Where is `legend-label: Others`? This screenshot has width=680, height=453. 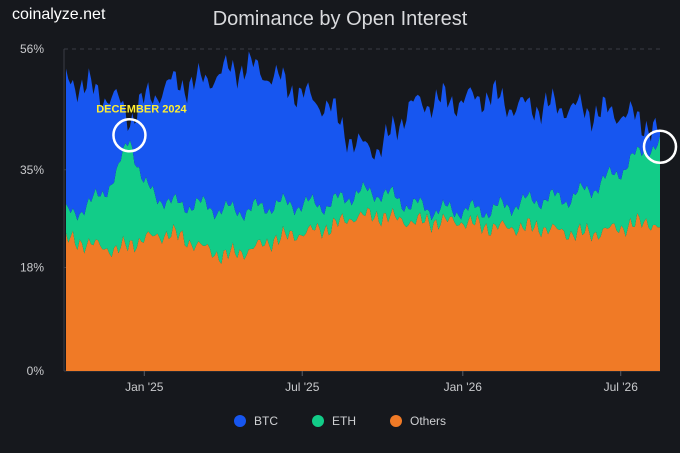
legend-label: Others is located at coordinates (427, 421).